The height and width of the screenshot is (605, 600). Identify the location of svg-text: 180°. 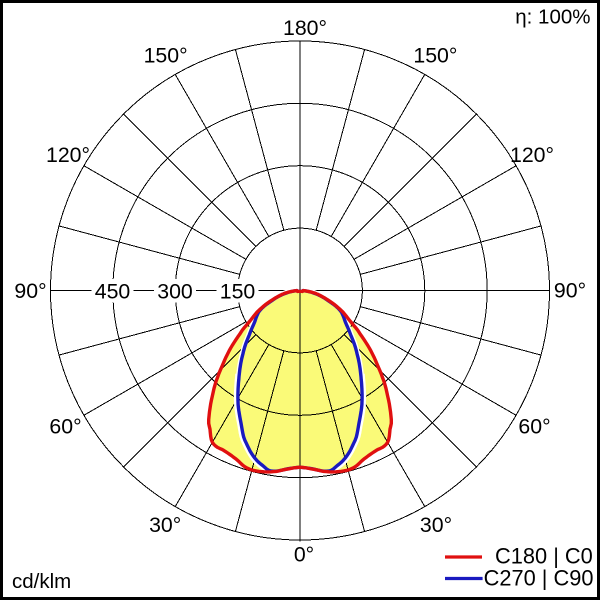
(305, 28).